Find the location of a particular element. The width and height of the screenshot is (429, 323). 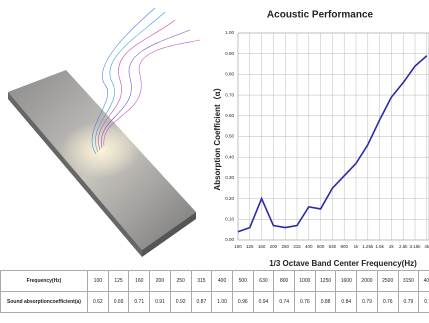

table-cell: 0.92 is located at coordinates (180, 302).